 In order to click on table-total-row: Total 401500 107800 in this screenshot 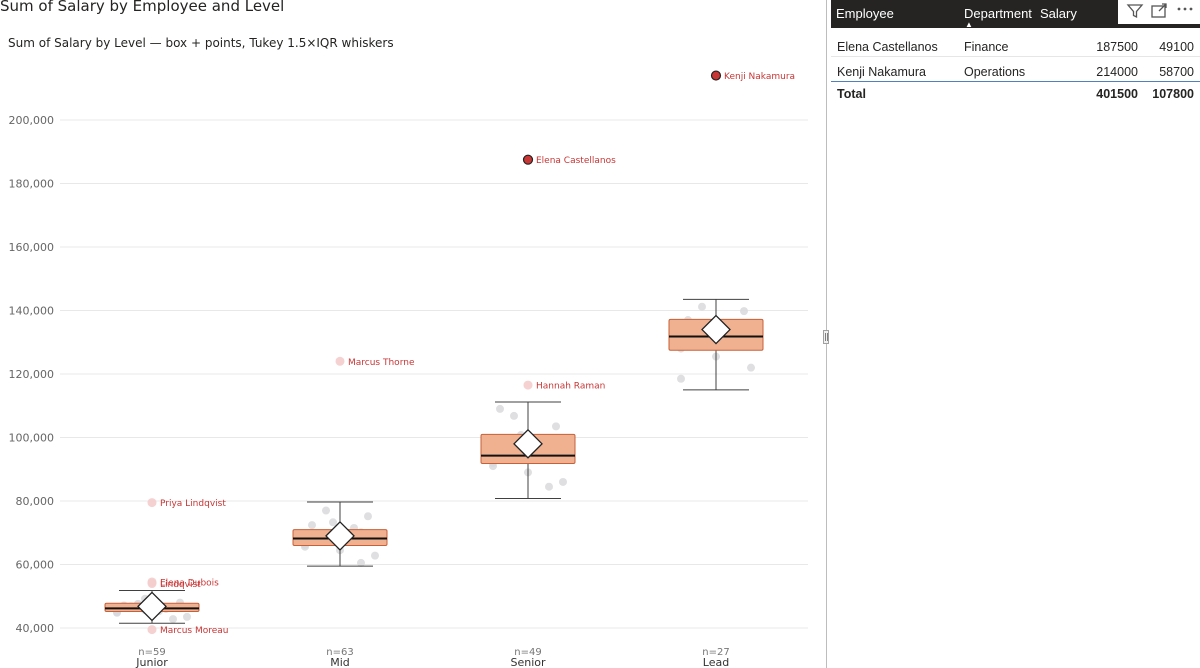, I will do `click(1015, 93)`.